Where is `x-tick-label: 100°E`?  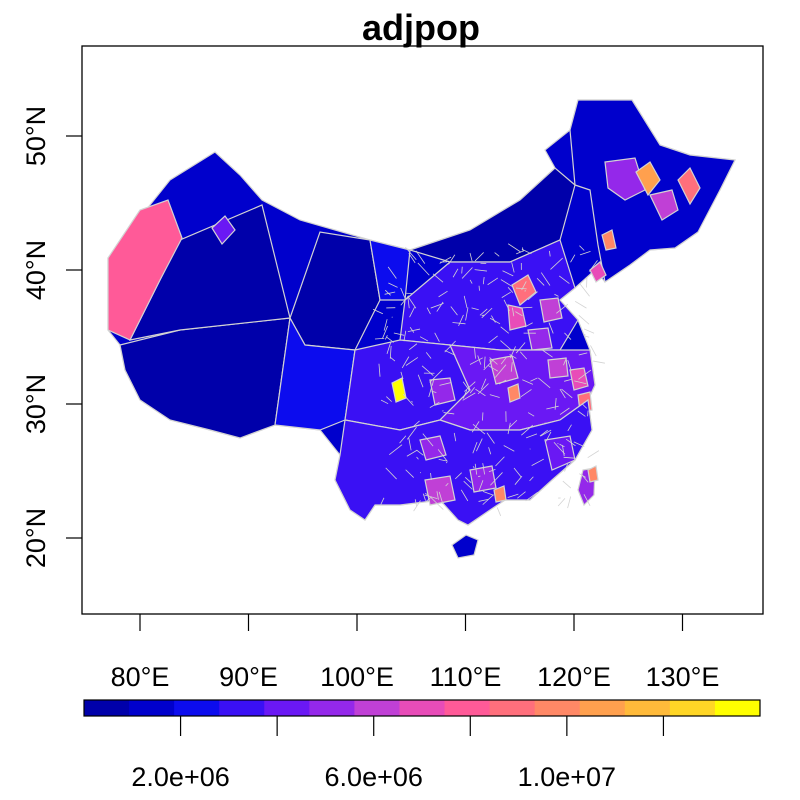
x-tick-label: 100°E is located at coordinates (357, 677).